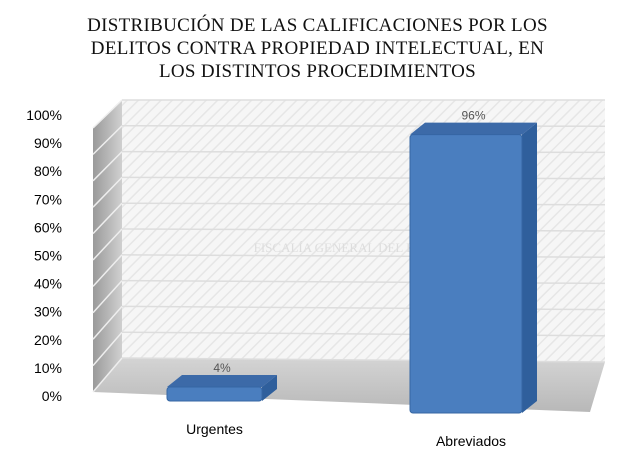 The image size is (635, 473). What do you see at coordinates (48, 340) in the screenshot?
I see `y-tick-label: 20%` at bounding box center [48, 340].